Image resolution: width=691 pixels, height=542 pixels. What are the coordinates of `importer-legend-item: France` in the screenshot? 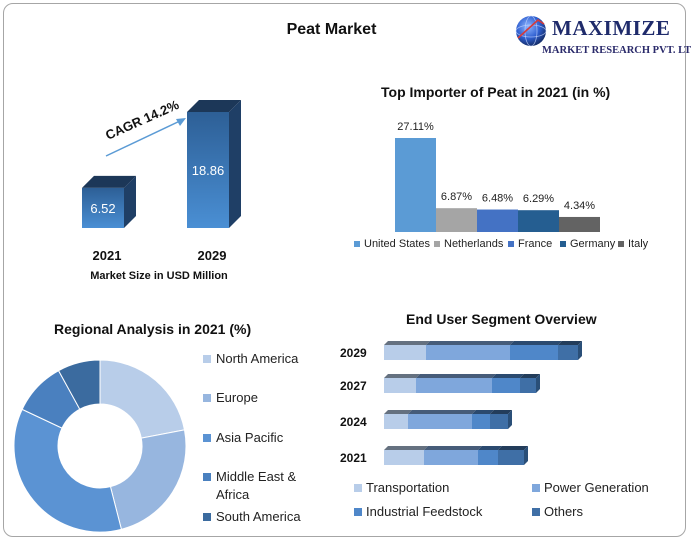 It's located at (530, 244).